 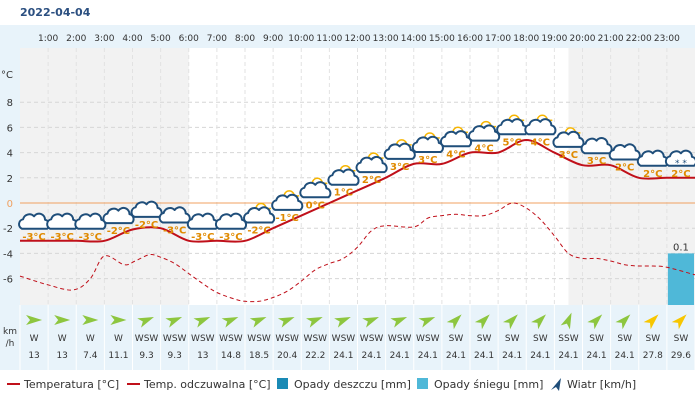 What do you see at coordinates (386, 39) in the screenshot?
I see `hour-label: 13:00` at bounding box center [386, 39].